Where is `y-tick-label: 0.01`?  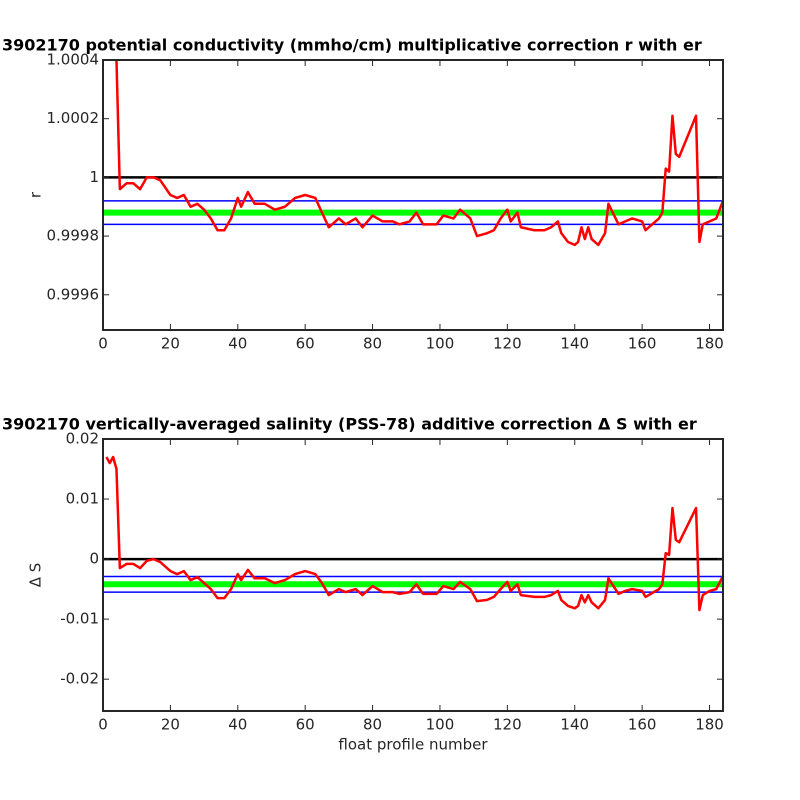 y-tick-label: 0.01 is located at coordinates (82, 499).